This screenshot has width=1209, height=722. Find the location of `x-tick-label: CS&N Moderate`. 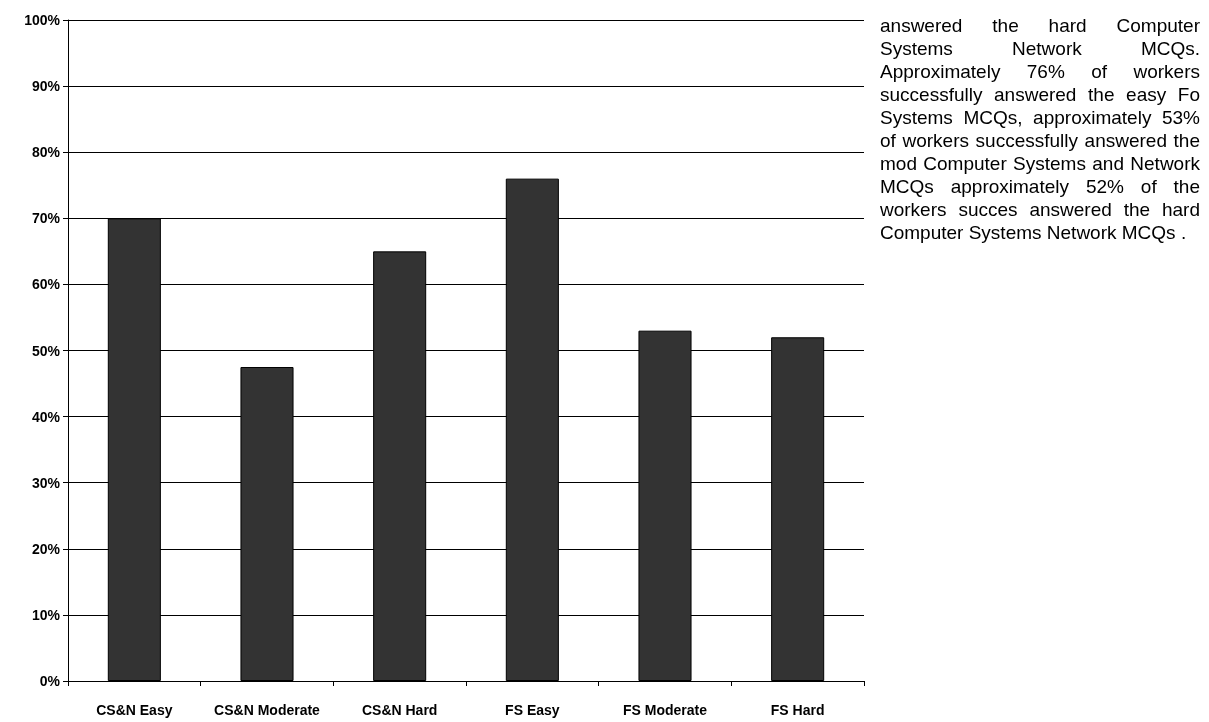

x-tick-label: CS&N Moderate is located at coordinates (267, 710).